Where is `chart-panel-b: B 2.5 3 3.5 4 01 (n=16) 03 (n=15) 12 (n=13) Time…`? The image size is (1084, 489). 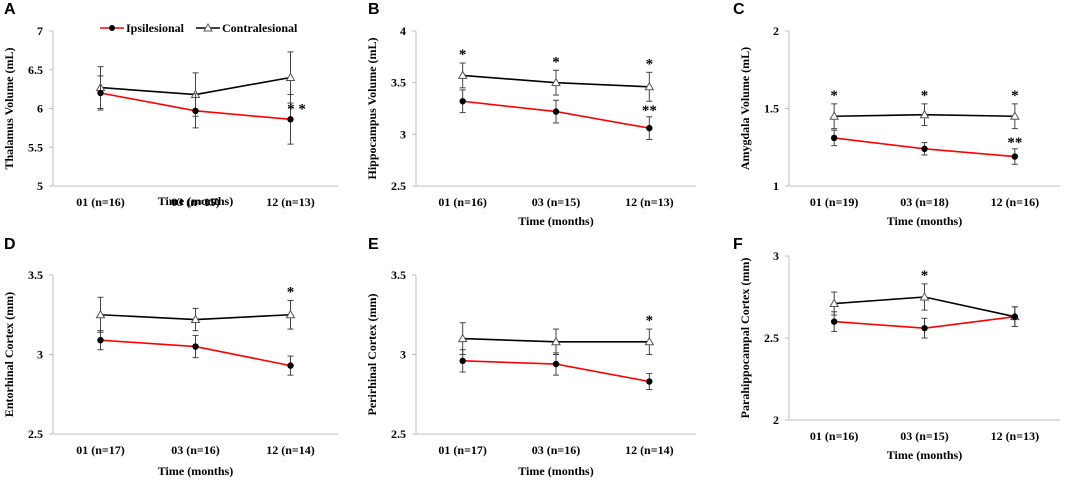 chart-panel-b: B 2.5 3 3.5 4 01 (n=16) 03 (n=15) 12 (n=13) Time… is located at coordinates (530, 114).